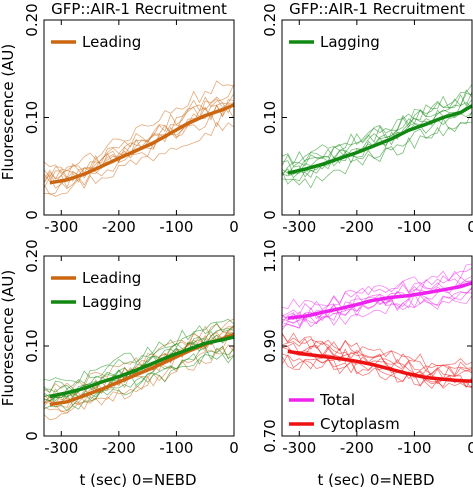  What do you see at coordinates (360, 424) in the screenshot?
I see `legend-label: Cytoplasm` at bounding box center [360, 424].